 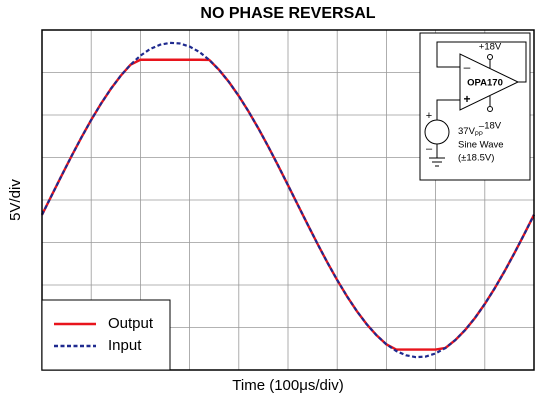 What do you see at coordinates (476, 158) in the screenshot?
I see `source-range: (±18.5V)` at bounding box center [476, 158].